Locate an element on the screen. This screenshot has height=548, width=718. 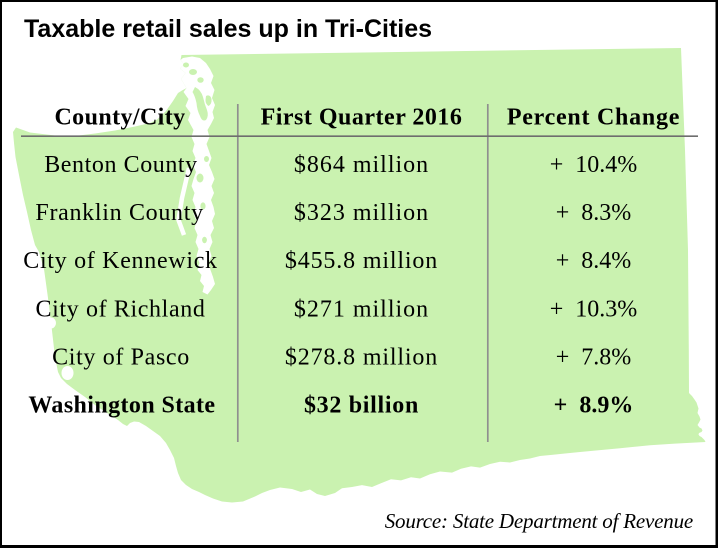
svg-text: $455.8 million is located at coordinates (361, 261).